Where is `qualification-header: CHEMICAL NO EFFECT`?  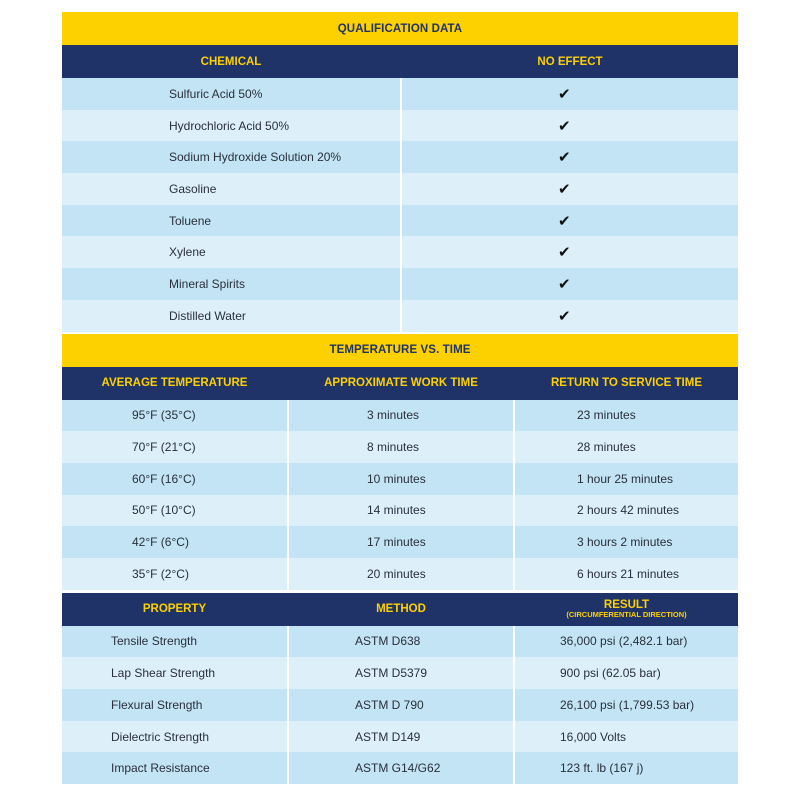
qualification-header: CHEMICAL NO EFFECT is located at coordinates (400, 61).